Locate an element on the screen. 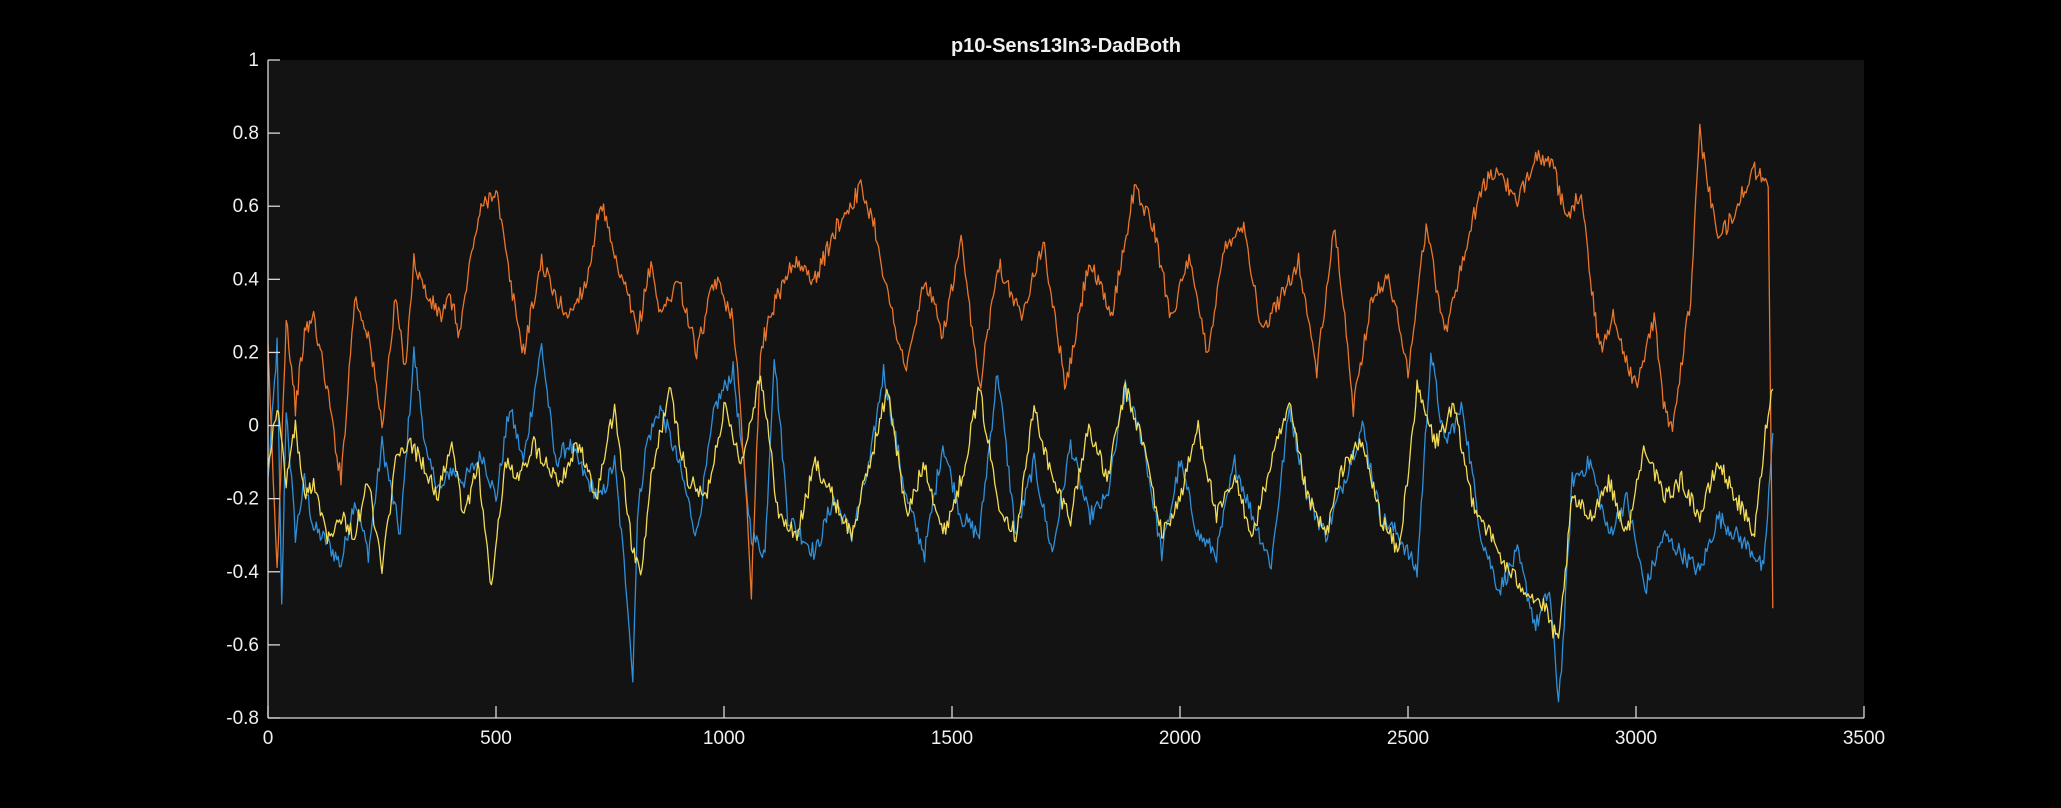 Image resolution: width=2061 pixels, height=808 pixels. y-ticks: -0.8 -0.6 -0.4 -0.2 0 0.2 0.4 0.6 0.8 1 is located at coordinates (253, 389).